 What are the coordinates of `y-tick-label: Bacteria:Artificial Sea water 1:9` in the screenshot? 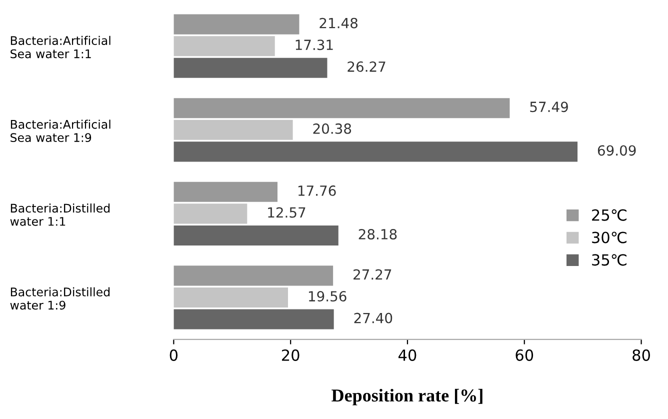 It's located at (60, 131).